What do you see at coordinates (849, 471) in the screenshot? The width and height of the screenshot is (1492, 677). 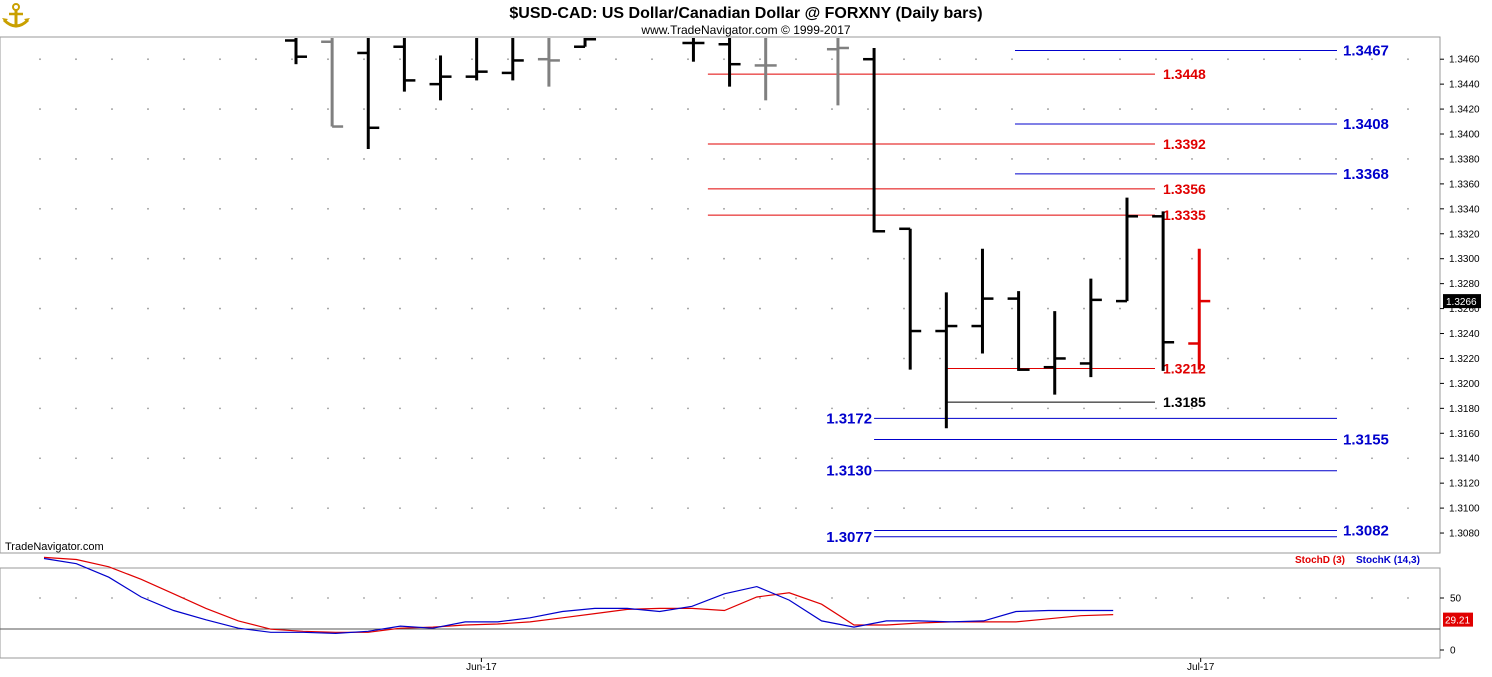 I see `level-label: 1.3130` at bounding box center [849, 471].